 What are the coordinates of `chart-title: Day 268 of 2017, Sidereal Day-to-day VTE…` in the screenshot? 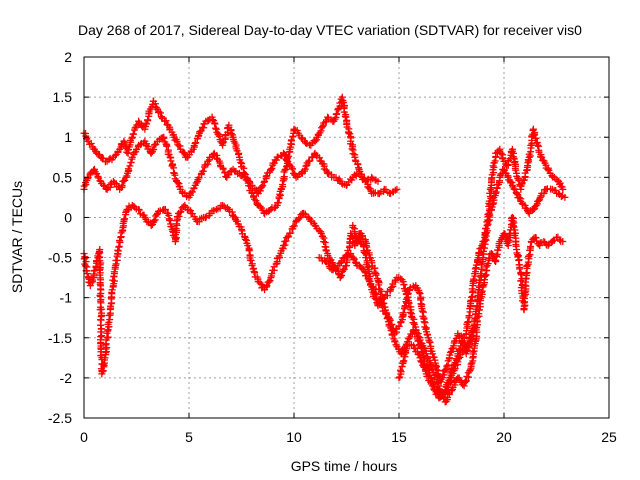 It's located at (330, 30).